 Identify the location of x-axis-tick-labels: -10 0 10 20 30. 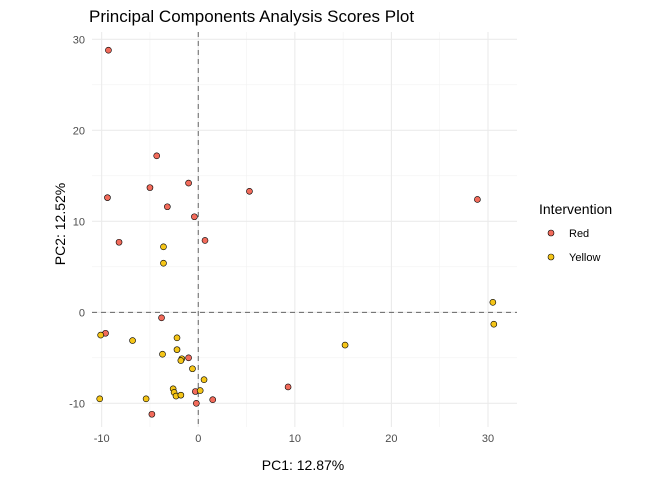
(294, 439).